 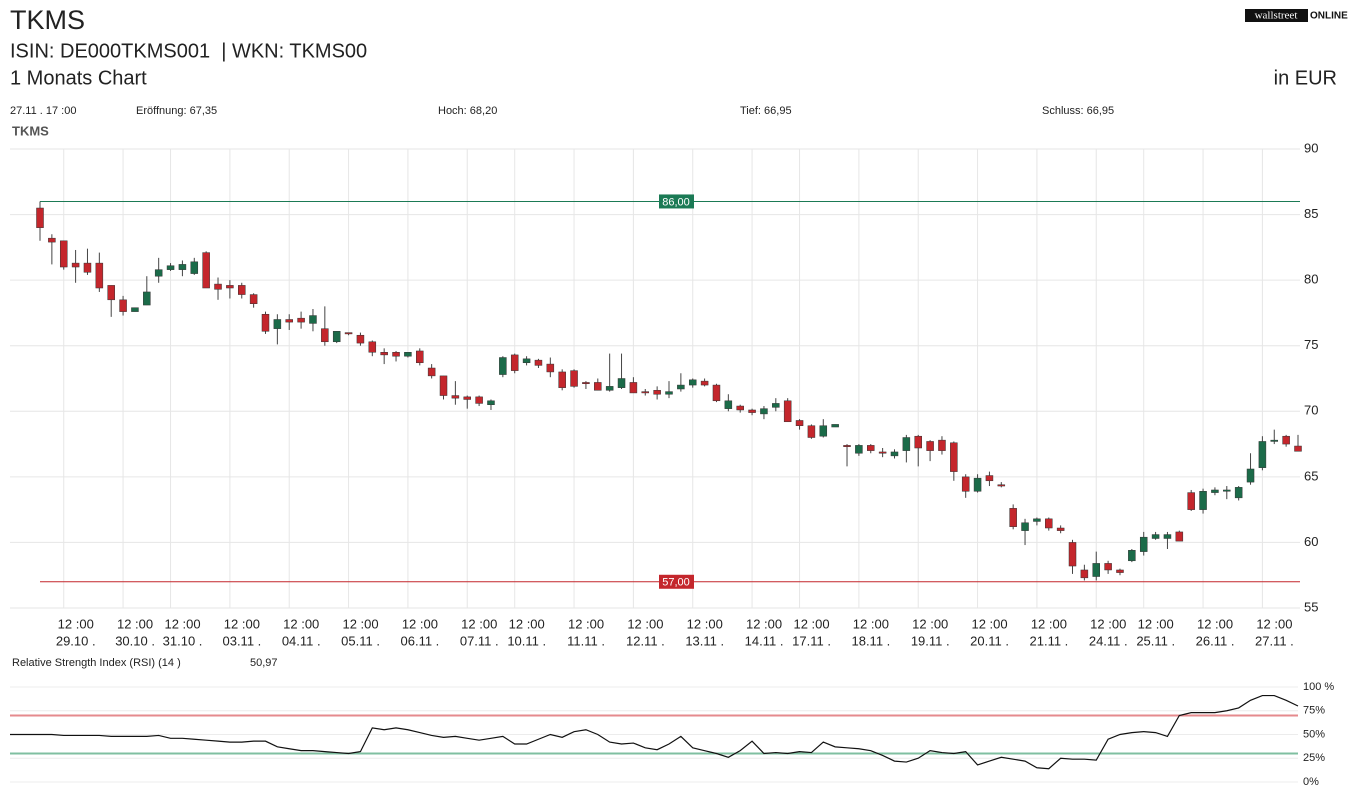 I want to click on x-tick-label: 26.11 ., so click(x=1215, y=640).